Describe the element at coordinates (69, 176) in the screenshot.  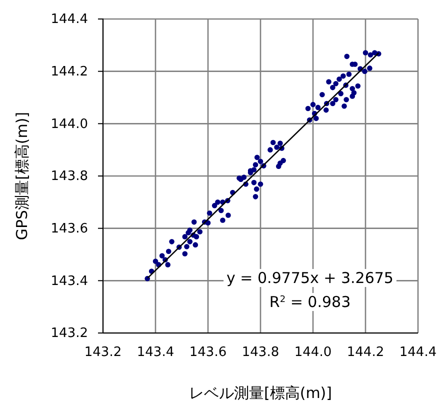
I see `y-tick-label: 143.8` at that location.